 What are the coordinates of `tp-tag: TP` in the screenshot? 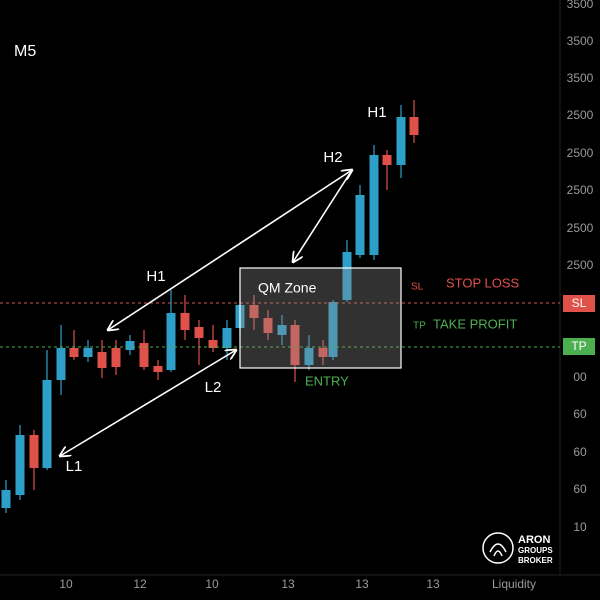 It's located at (419, 326).